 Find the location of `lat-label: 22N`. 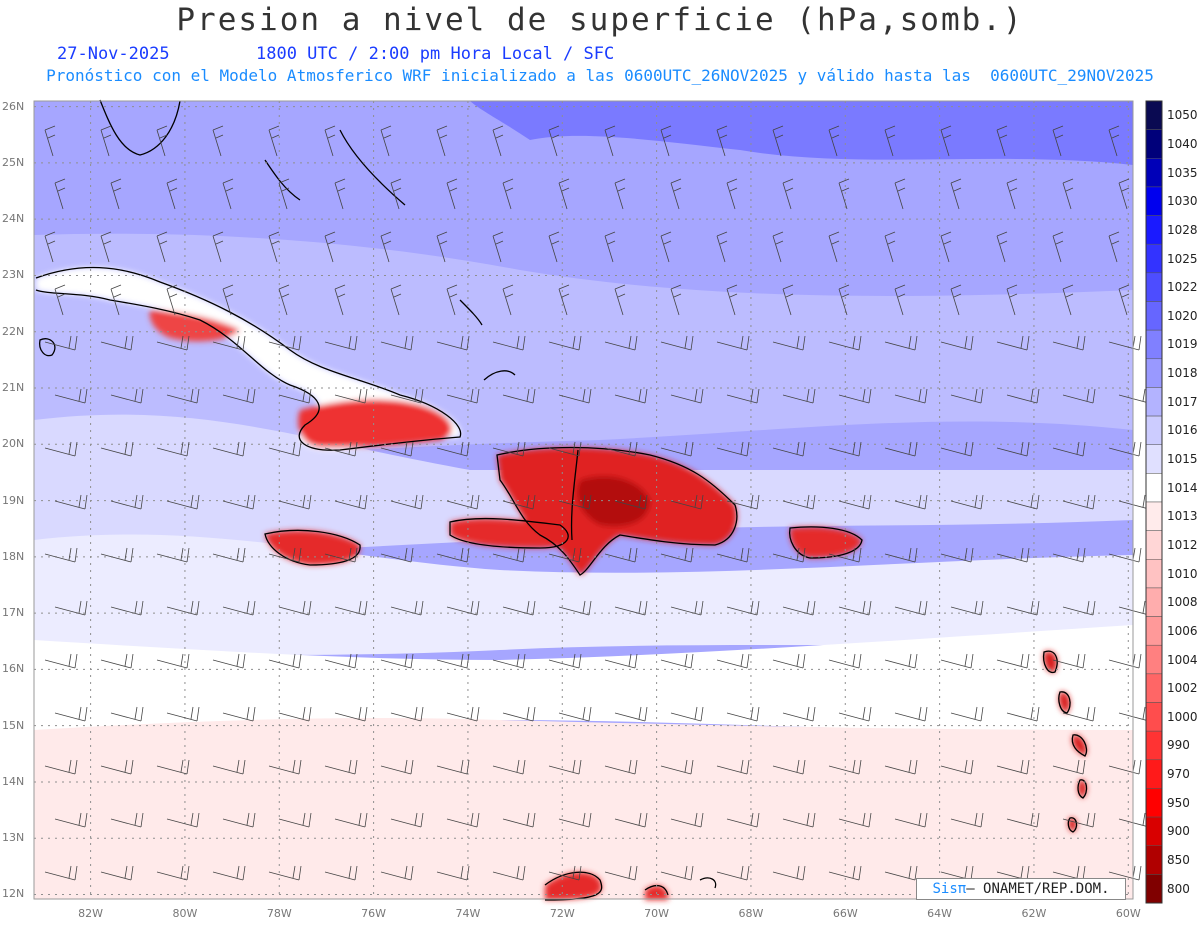

lat-label: 22N is located at coordinates (13, 331).